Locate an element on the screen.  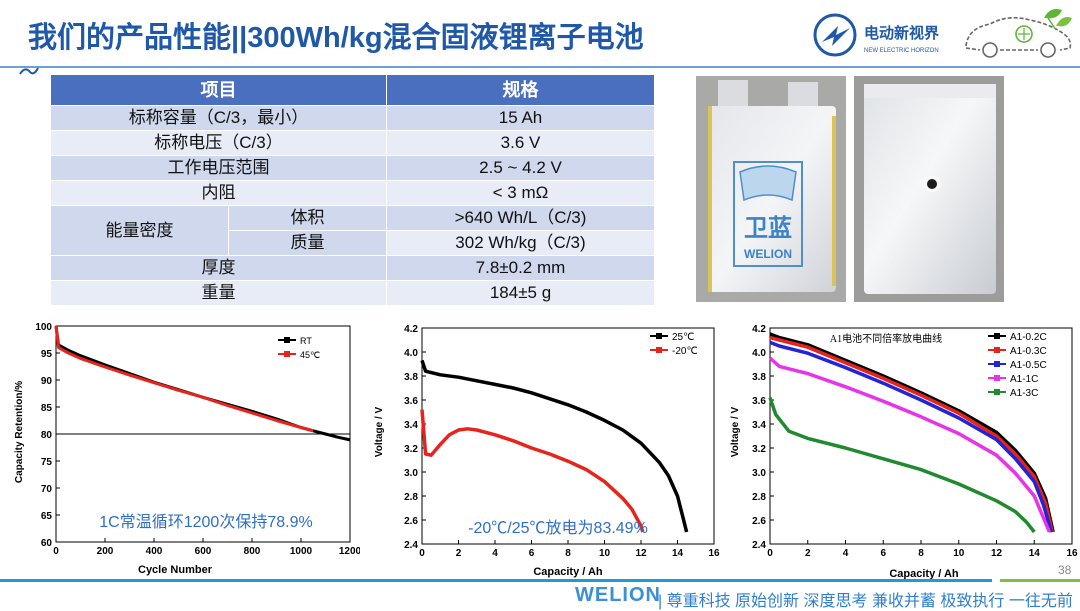
table-row: 内阻 < 3 mΩ is located at coordinates (352, 193).